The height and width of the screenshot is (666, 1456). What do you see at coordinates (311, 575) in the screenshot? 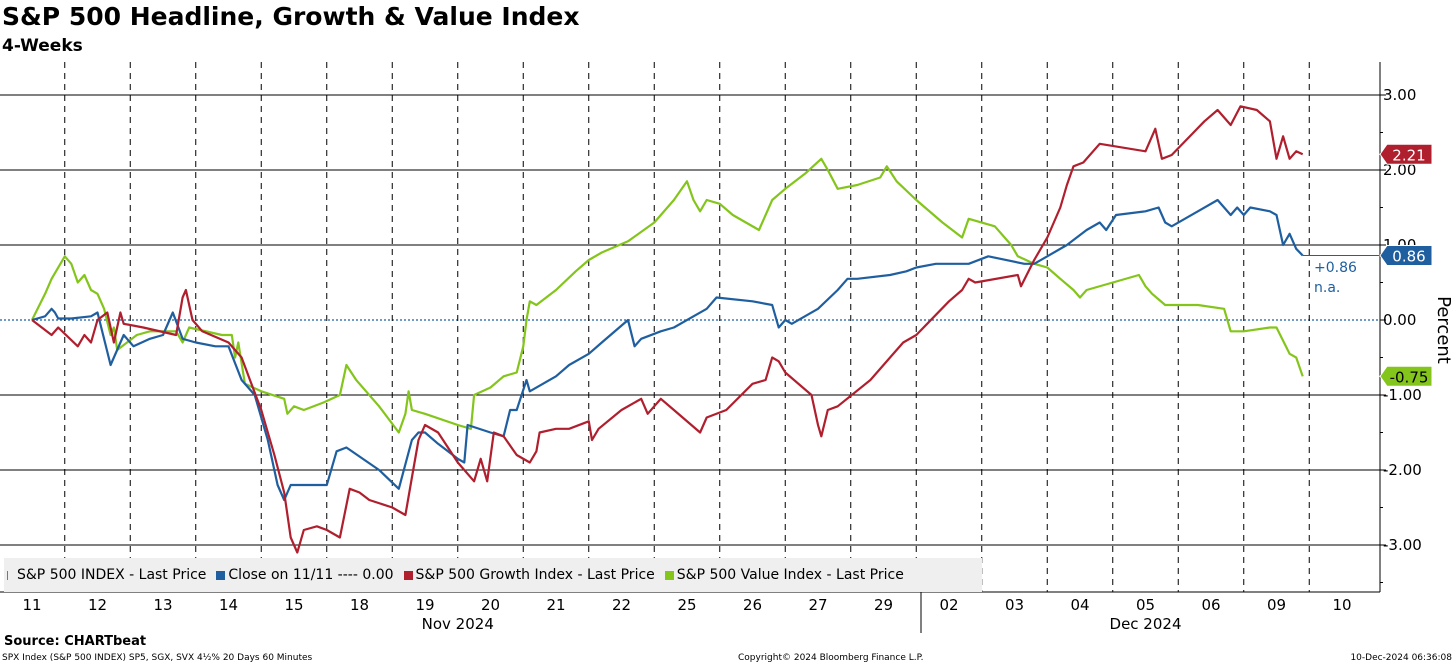
I see `legend-label-close: Close on 11/11 ---- 0.00` at bounding box center [311, 575].